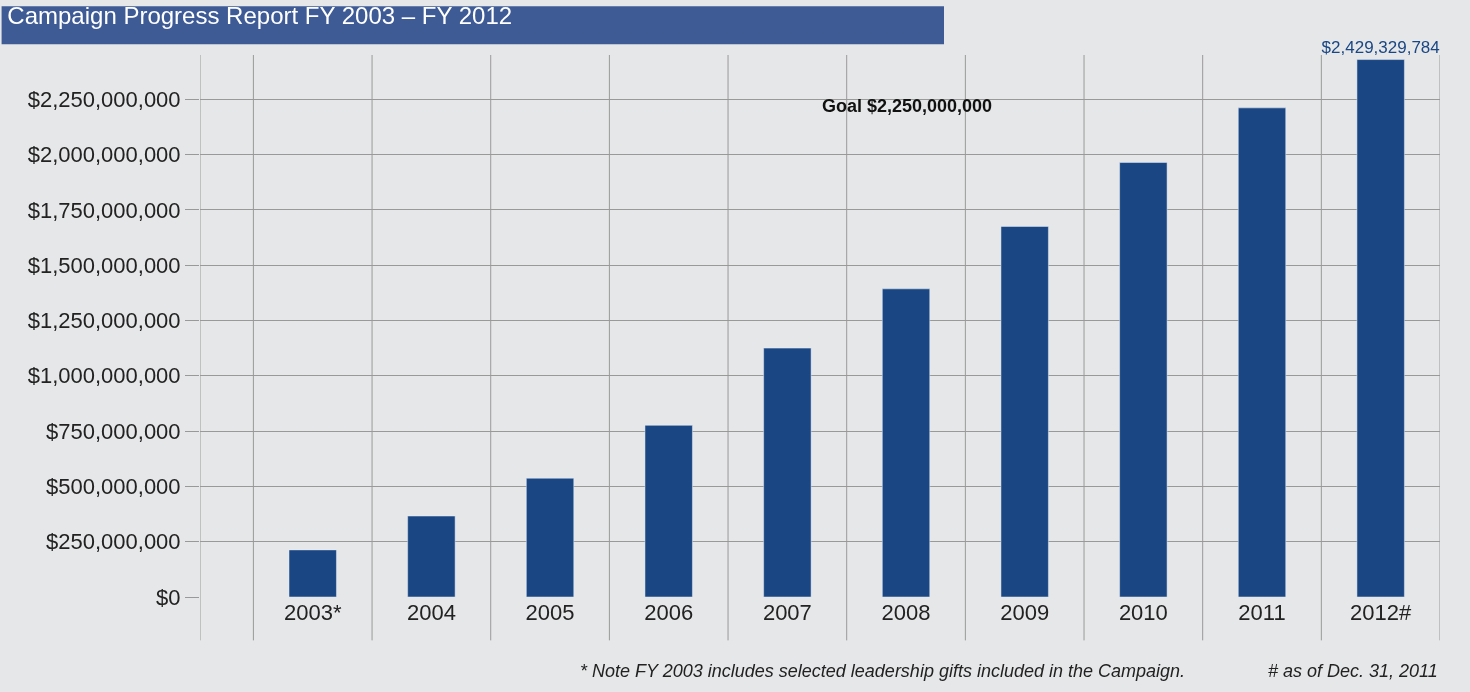  Describe the element at coordinates (1380, 47) in the screenshot. I see `data-label: $2,429,329,784` at that location.